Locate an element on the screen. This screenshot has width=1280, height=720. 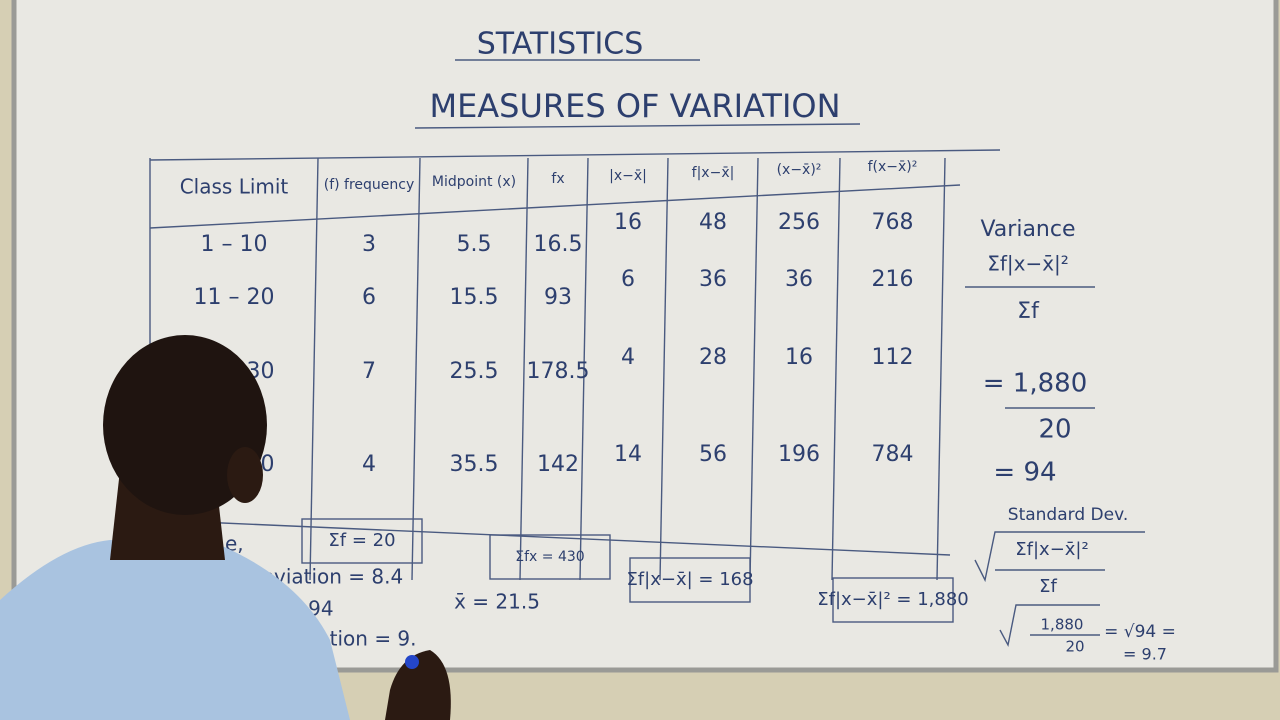
total-divider is located at coordinates (575, 538).